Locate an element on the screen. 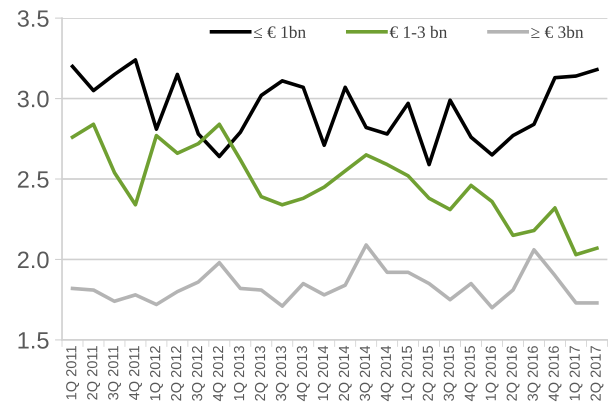  y-tick-label: 2.5 is located at coordinates (33, 179).